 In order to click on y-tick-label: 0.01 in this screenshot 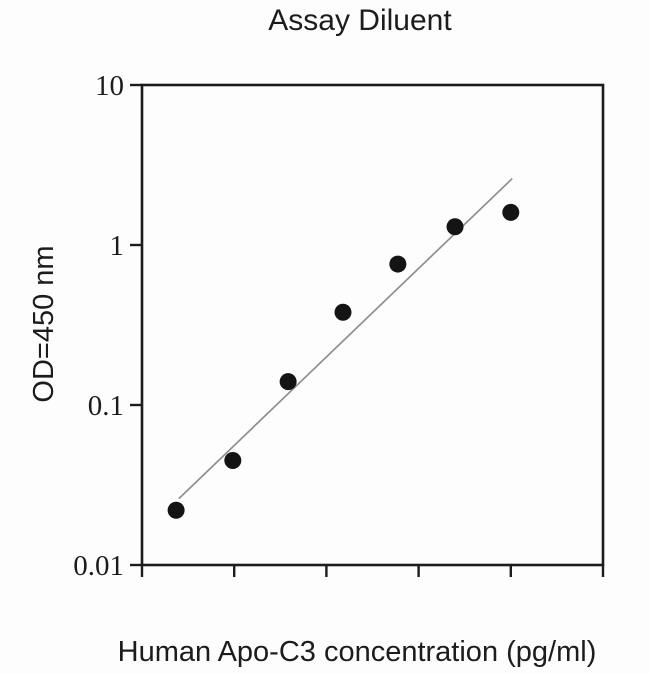, I will do `click(98, 566)`.